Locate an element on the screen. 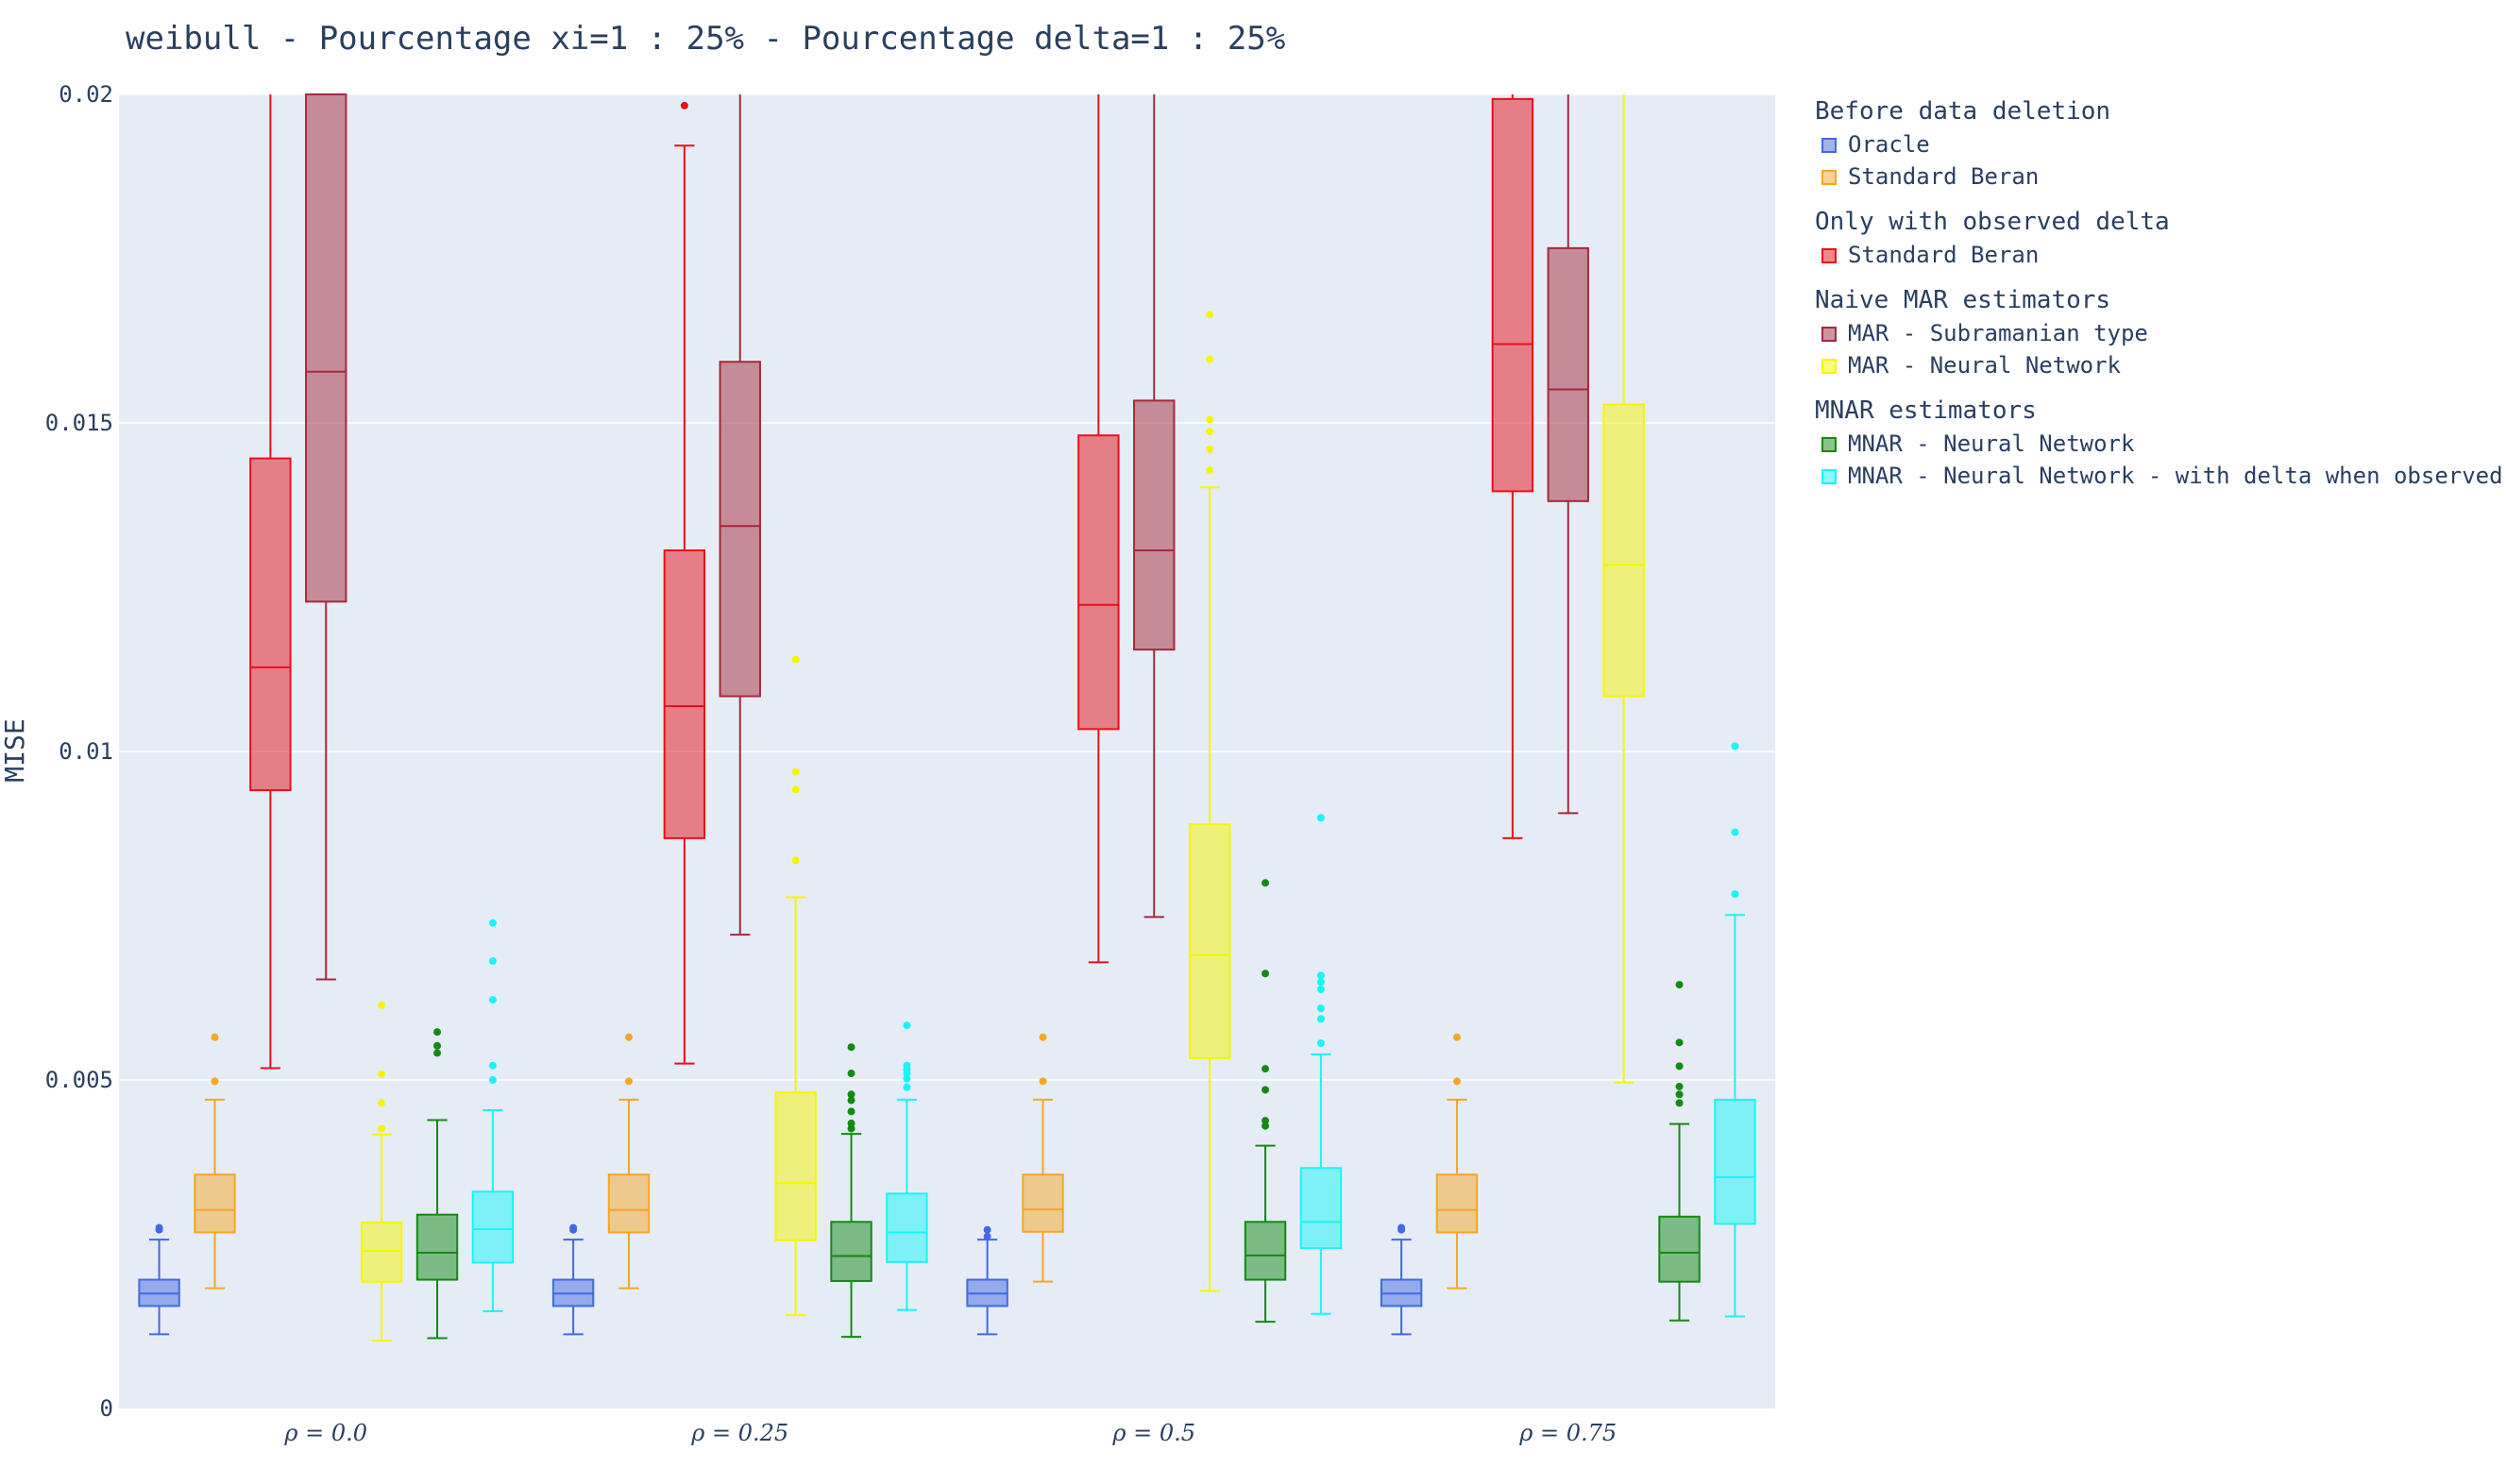 The height and width of the screenshot is (1484, 2507). x-tick-label: ρ = 0.25 is located at coordinates (739, 1433).